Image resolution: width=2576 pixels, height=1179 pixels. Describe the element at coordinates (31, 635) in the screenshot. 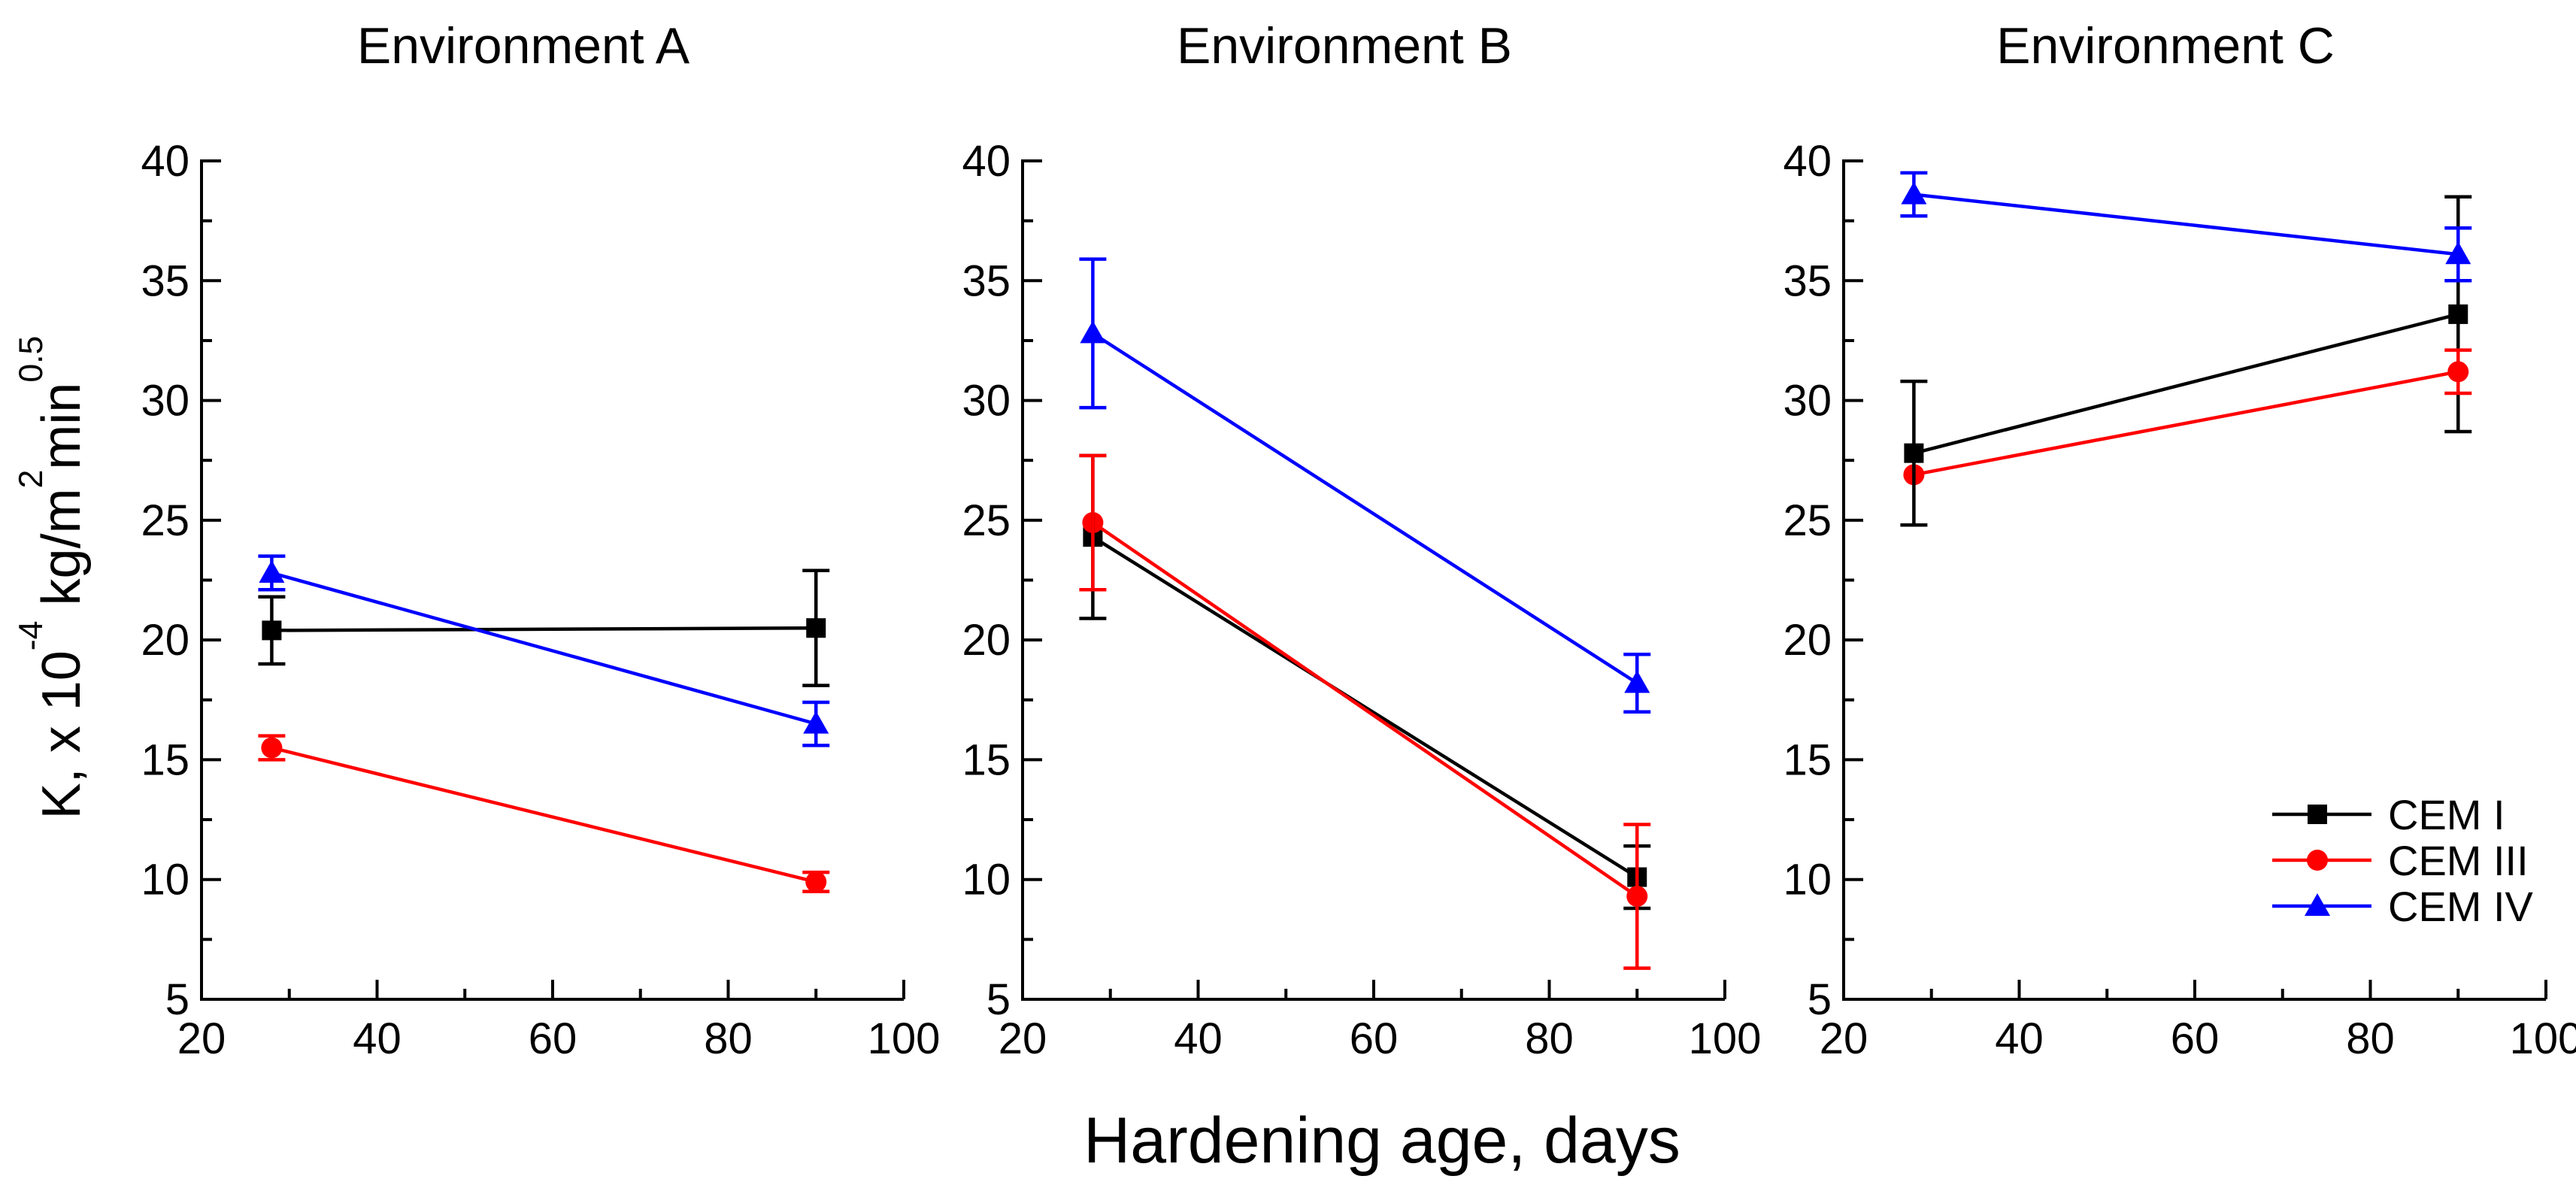

I see `y-axis-label-superscript: -4` at that location.